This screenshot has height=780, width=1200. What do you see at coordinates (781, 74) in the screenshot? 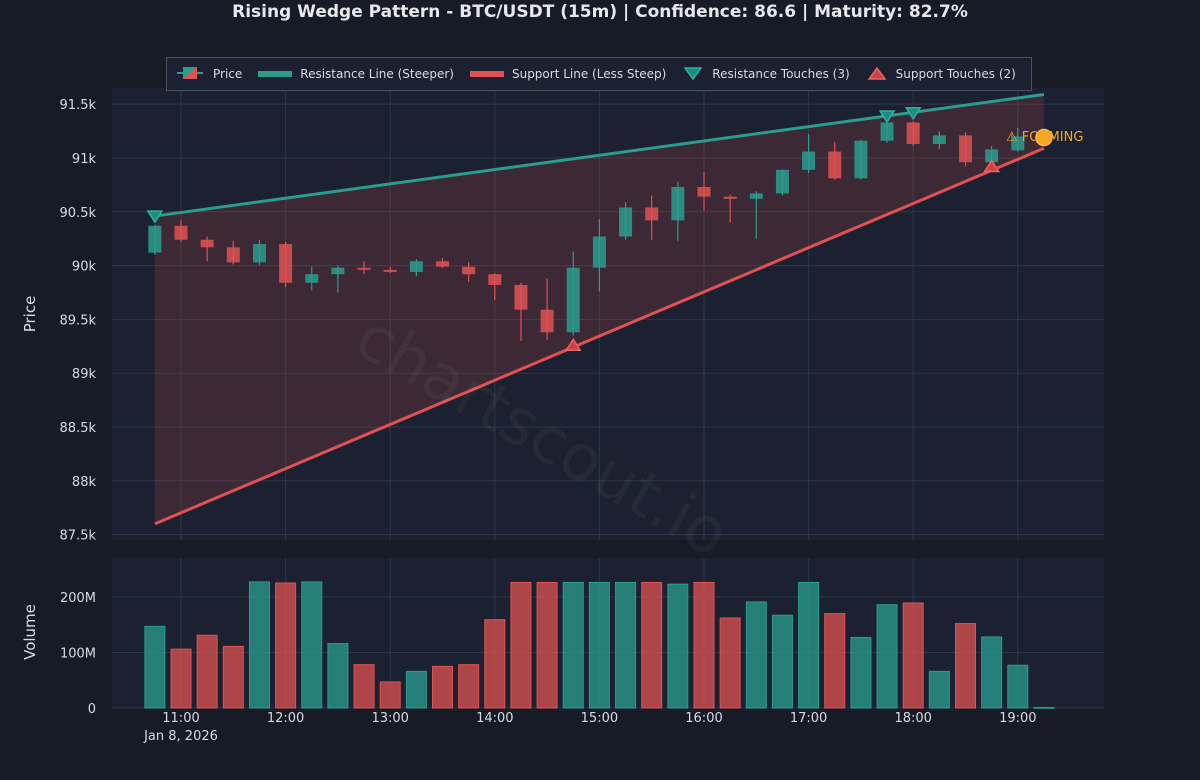
I see `legend-label: Resistance Touches (3)` at bounding box center [781, 74].